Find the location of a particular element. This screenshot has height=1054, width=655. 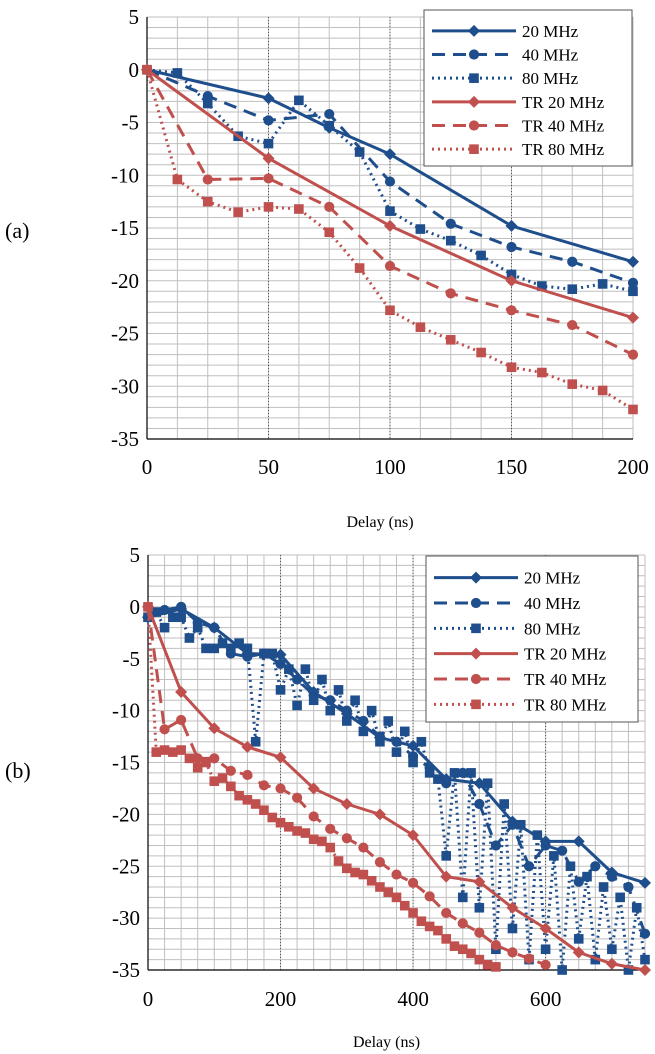

x-tick-label: 200 is located at coordinates (281, 999).